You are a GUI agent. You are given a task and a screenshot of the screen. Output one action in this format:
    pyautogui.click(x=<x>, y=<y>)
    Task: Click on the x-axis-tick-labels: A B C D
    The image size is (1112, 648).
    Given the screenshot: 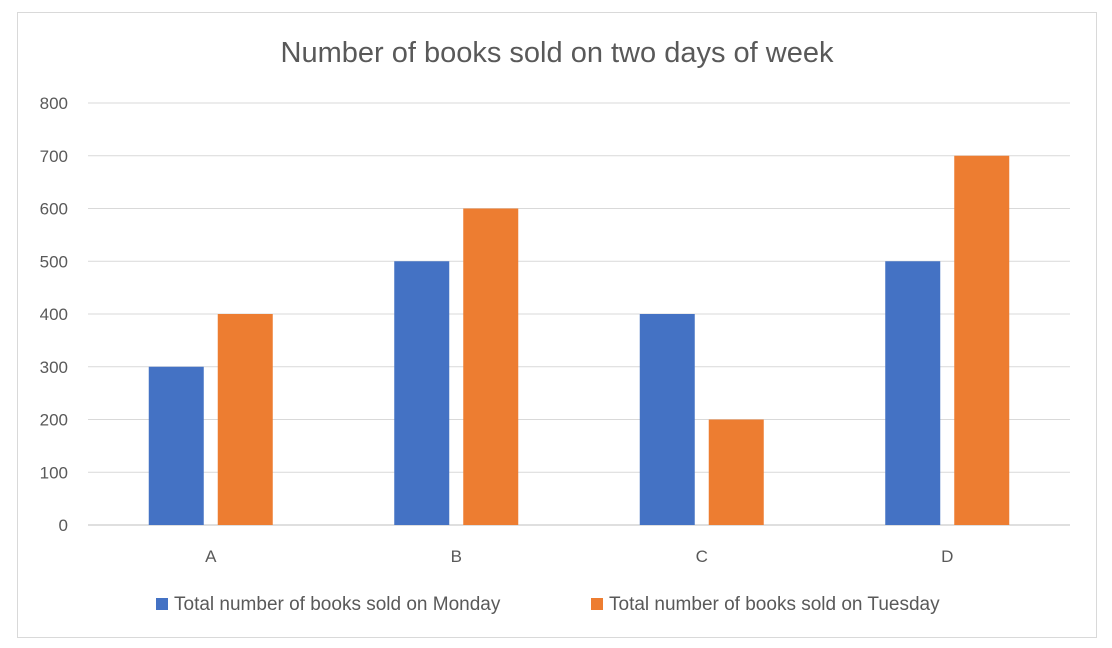 What is the action you would take?
    pyautogui.click(x=579, y=556)
    